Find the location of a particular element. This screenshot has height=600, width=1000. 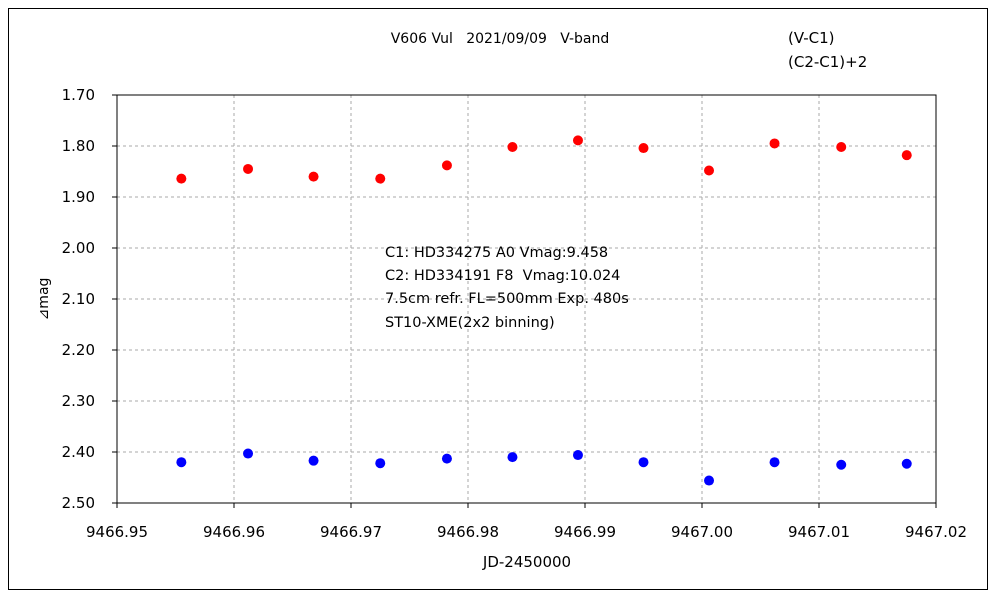

y-tick-labels: 1.70 1.80 1.90 2.00 2.10 2.20 2.30 2.40 2.50 is located at coordinates (78, 299).